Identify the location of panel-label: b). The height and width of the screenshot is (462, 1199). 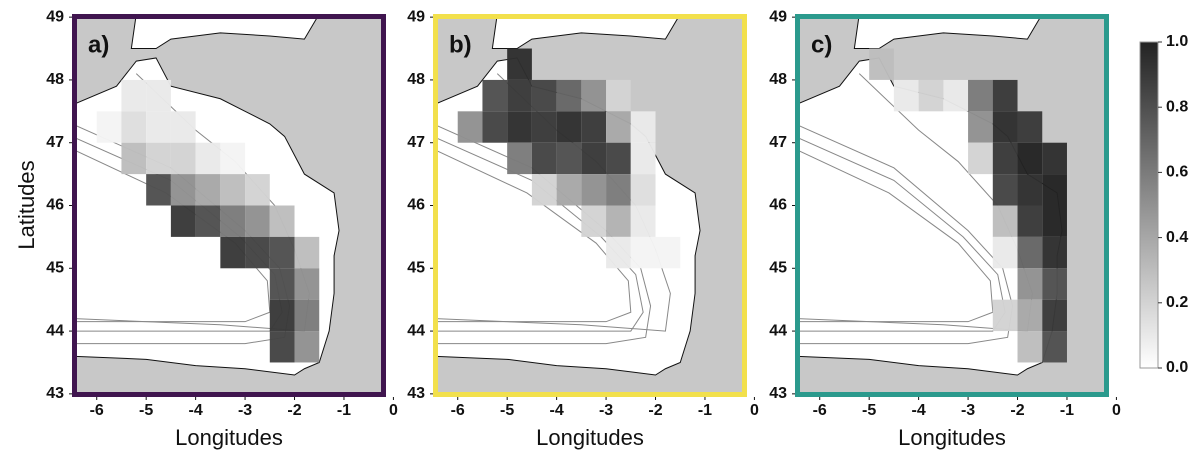
(460, 44).